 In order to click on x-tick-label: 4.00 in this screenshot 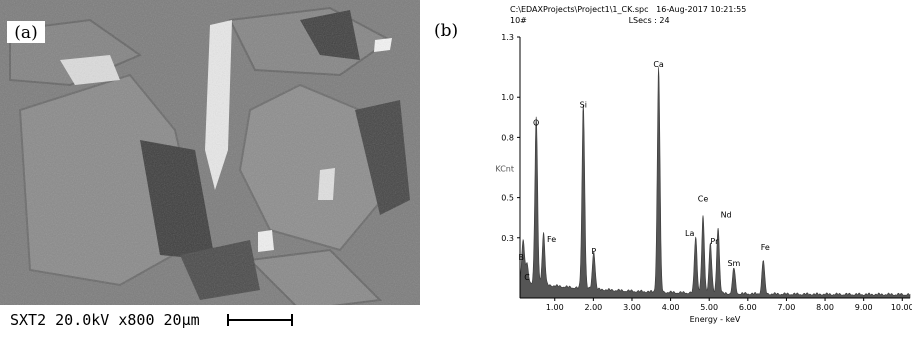, I will do `click(671, 307)`.